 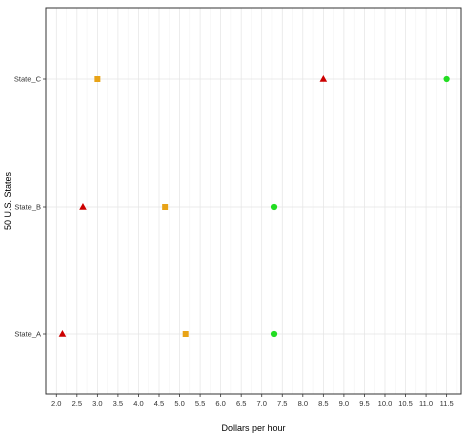 What do you see at coordinates (200, 403) in the screenshot?
I see `x-tick-label: 5.5` at bounding box center [200, 403].